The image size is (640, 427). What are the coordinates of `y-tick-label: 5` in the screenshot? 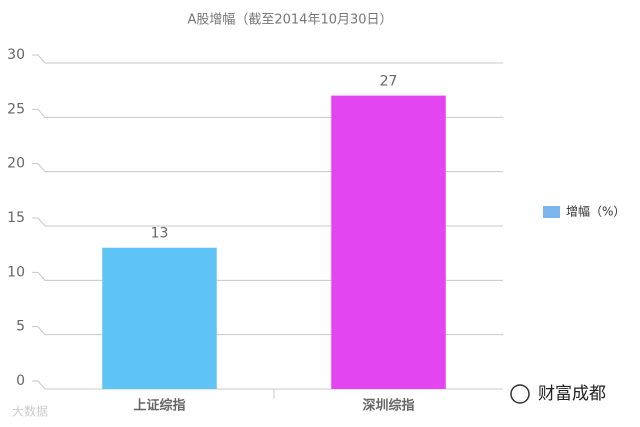 It's located at (20, 327).